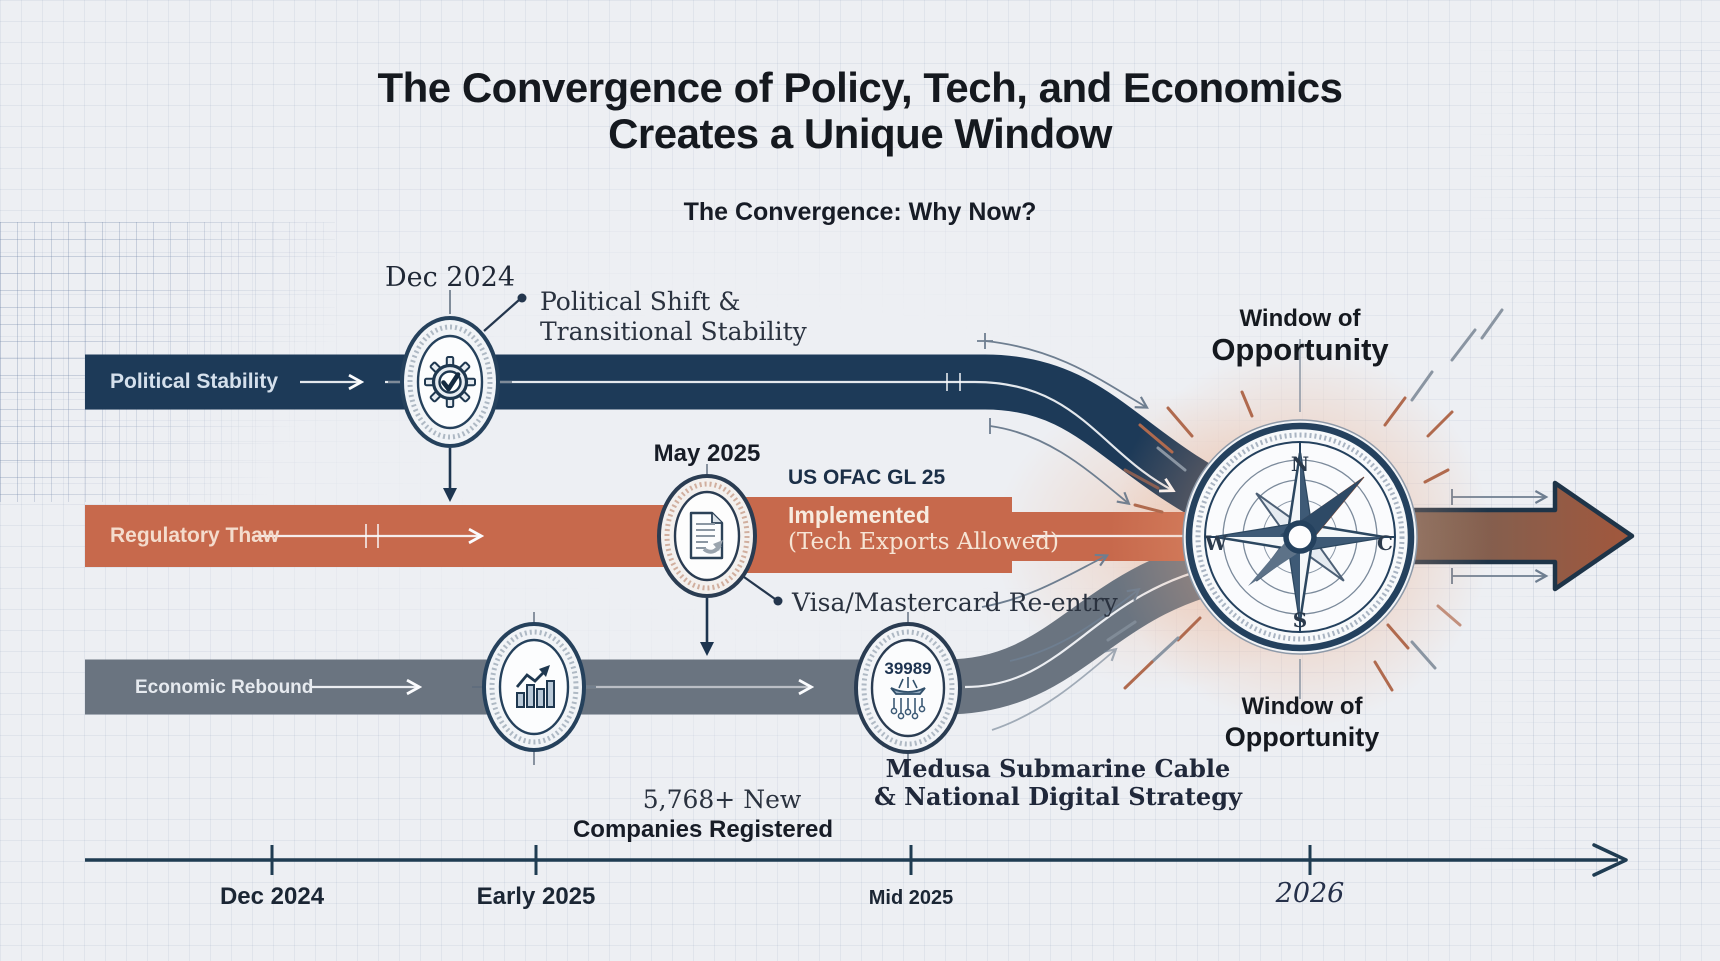  Describe the element at coordinates (1300, 464) in the screenshot. I see `compass-letter-n: N` at that location.